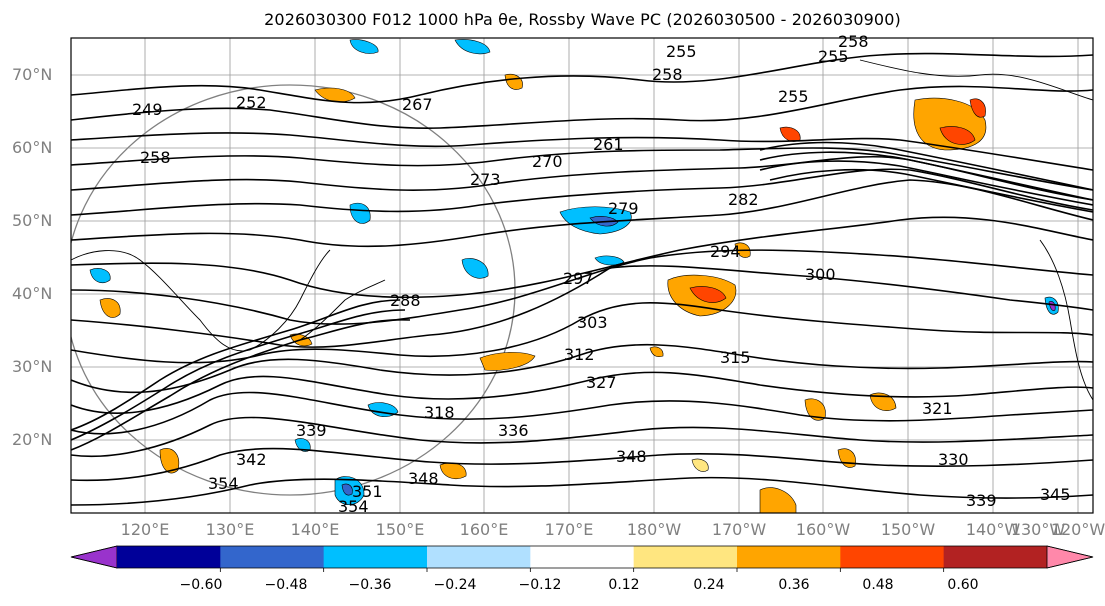 Image resolution: width=1105 pixels, height=606 pixels. Describe the element at coordinates (367, 491) in the screenshot. I see `contour-label: 351` at that location.